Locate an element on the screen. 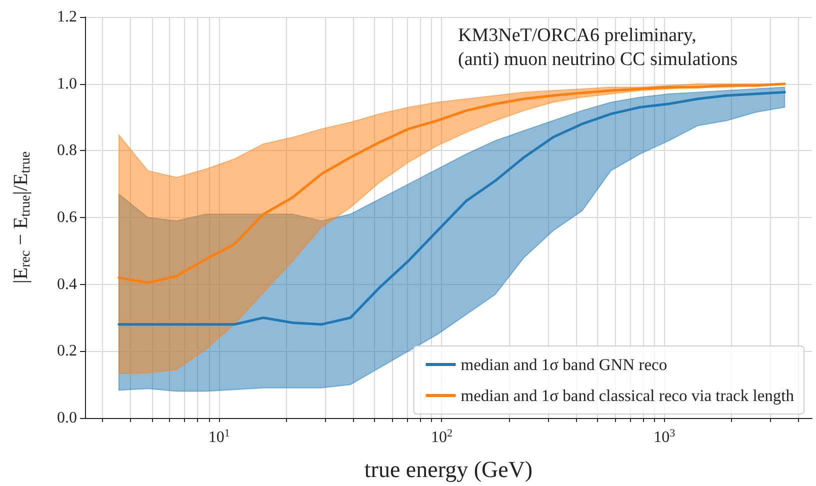  annotation: (anti) muon neutrino CC simulations is located at coordinates (598, 59).